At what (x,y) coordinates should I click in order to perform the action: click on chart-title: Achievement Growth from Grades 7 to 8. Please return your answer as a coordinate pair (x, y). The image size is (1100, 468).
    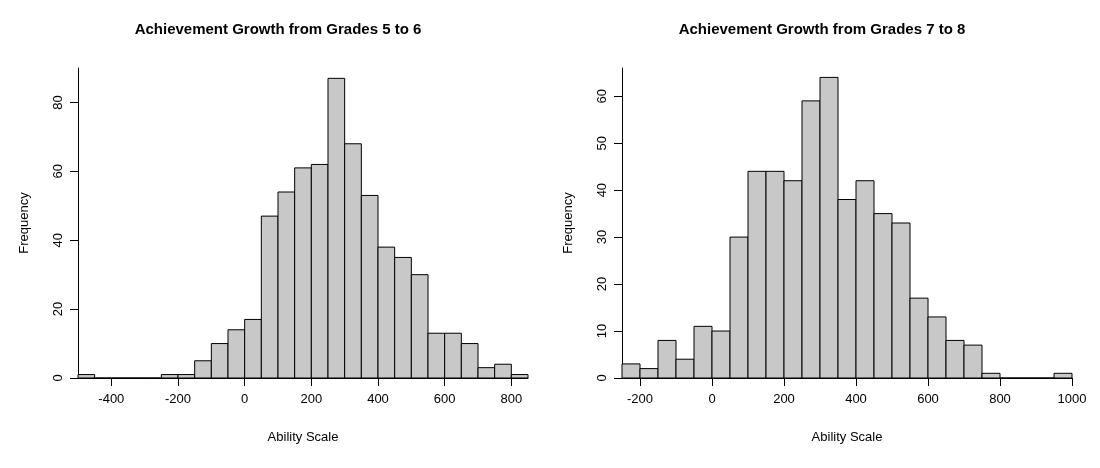
    Looking at the image, I should click on (822, 28).